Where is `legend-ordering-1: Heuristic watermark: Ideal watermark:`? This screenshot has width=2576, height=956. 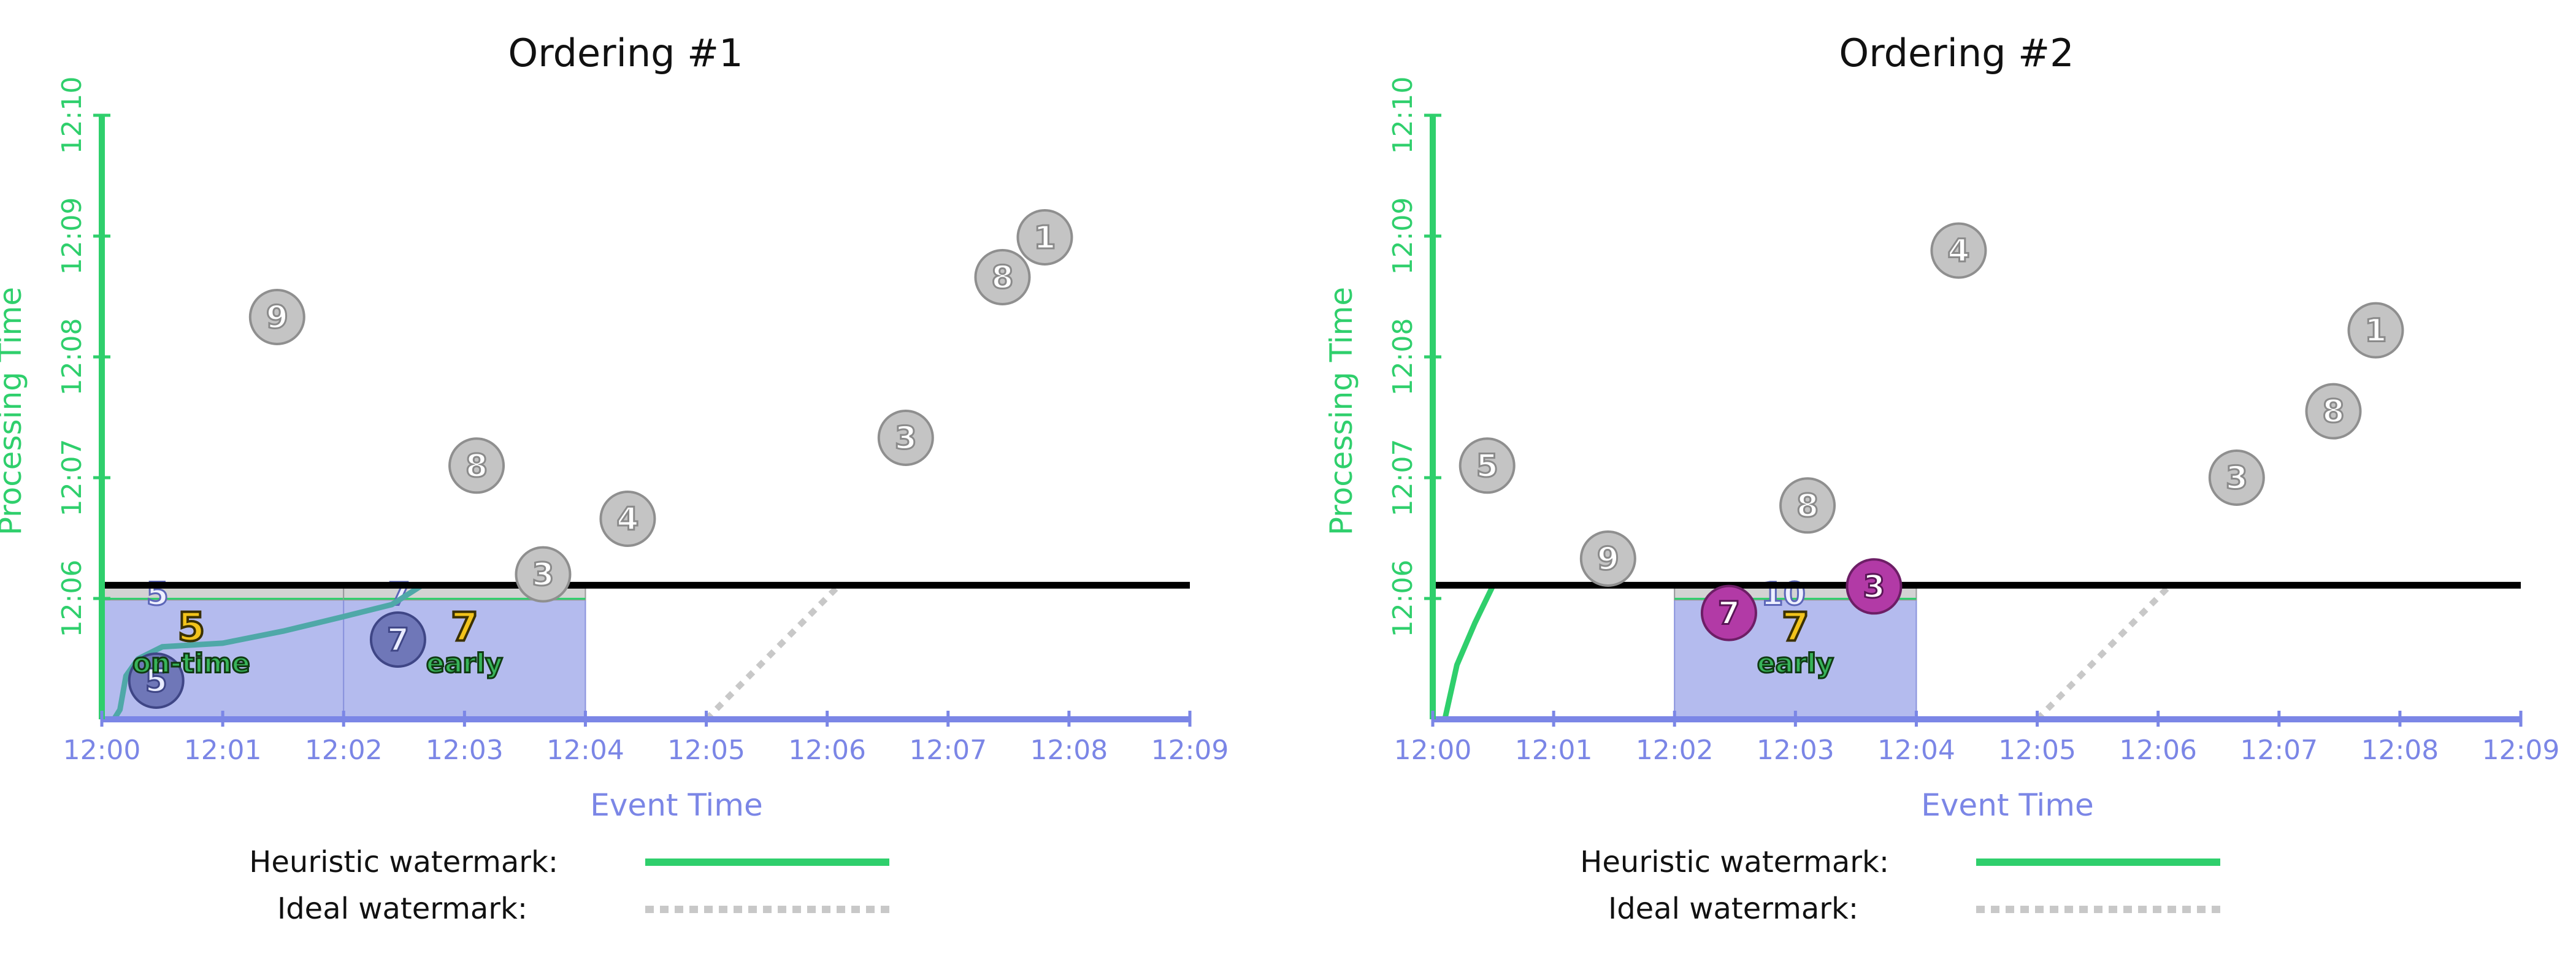
legend-ordering-1: Heuristic watermark: Ideal watermark: is located at coordinates (569, 885).